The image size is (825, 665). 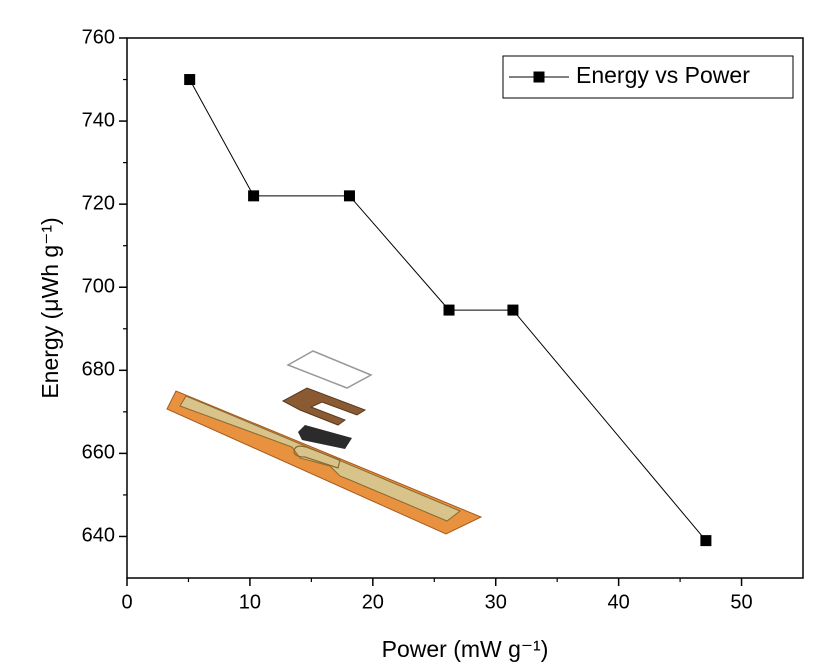 What do you see at coordinates (250, 602) in the screenshot?
I see `x-tick-label: 10` at bounding box center [250, 602].